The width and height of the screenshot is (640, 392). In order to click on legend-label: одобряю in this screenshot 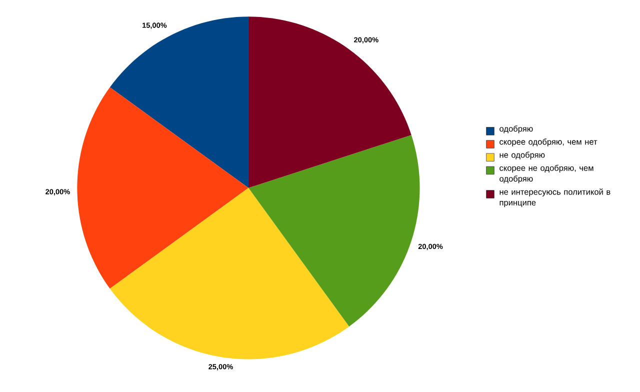, I will do `click(516, 130)`.